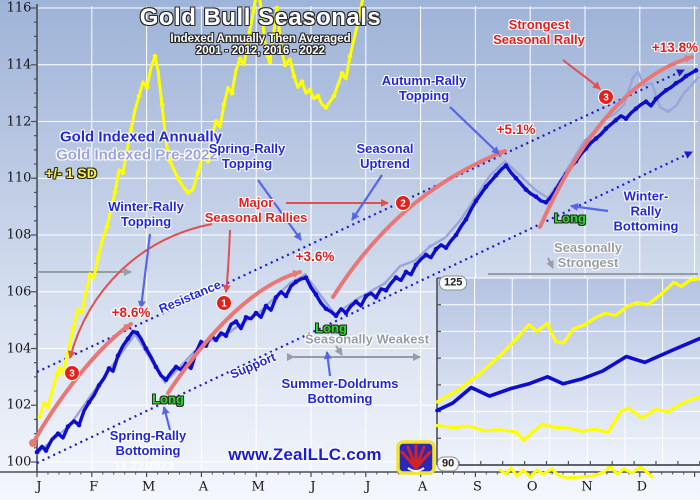  I want to click on y-tick-label: 108, so click(19, 235).